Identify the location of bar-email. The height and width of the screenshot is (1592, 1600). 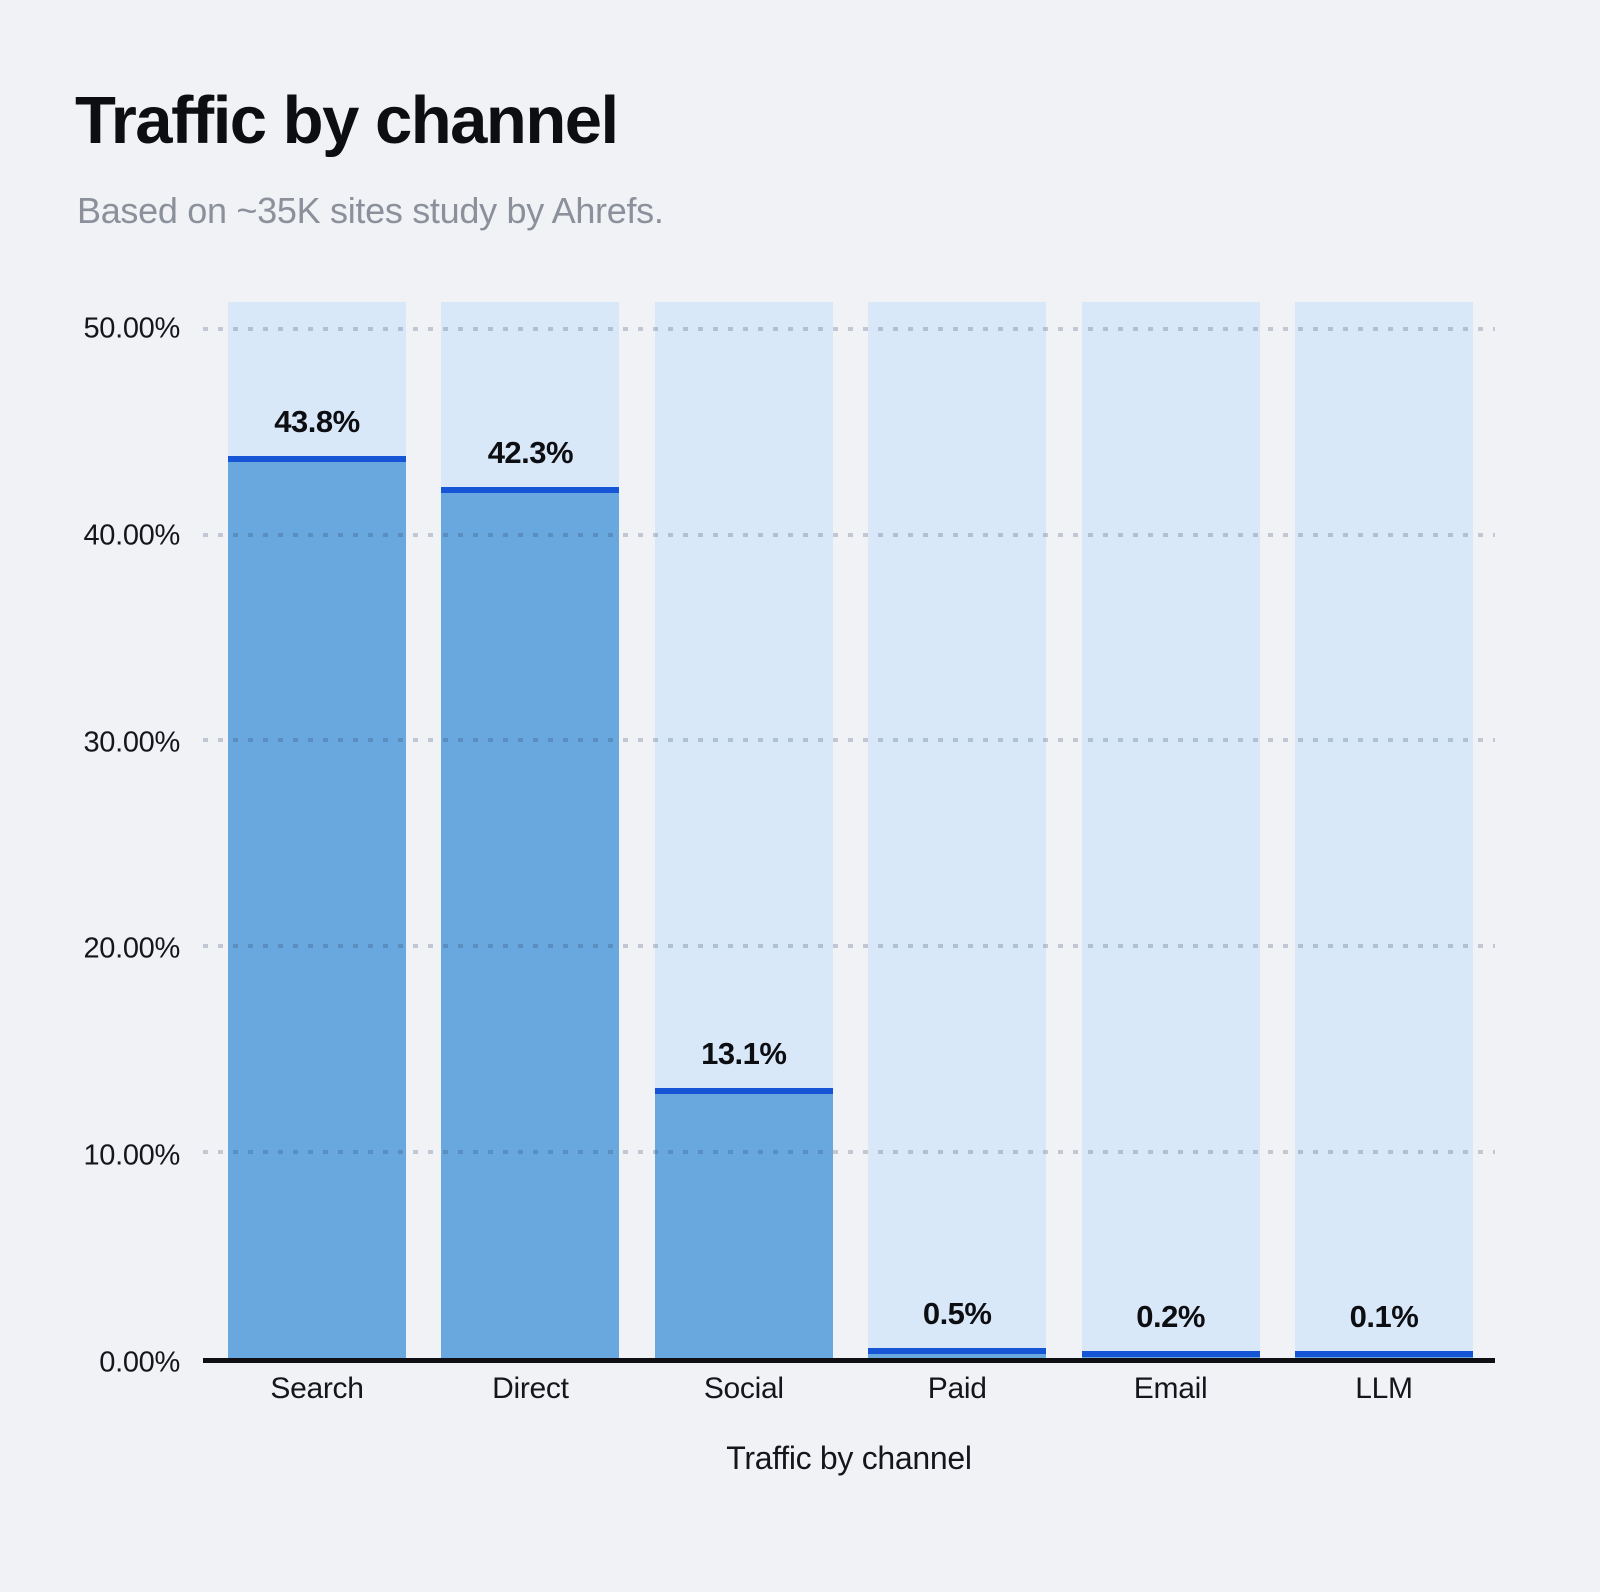
(1170, 1354).